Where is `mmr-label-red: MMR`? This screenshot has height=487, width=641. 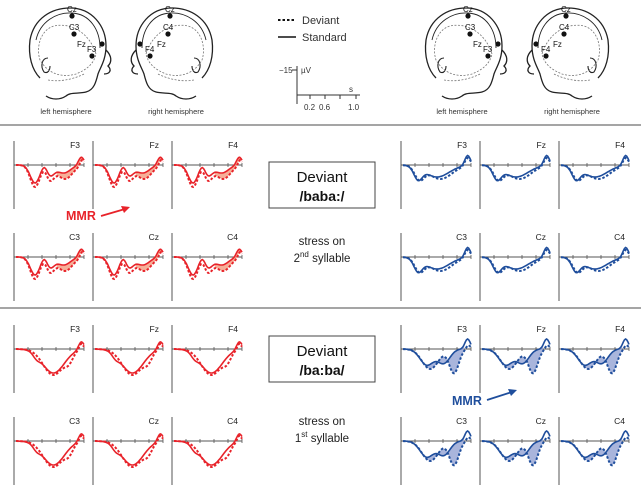 mmr-label-red: MMR is located at coordinates (81, 216).